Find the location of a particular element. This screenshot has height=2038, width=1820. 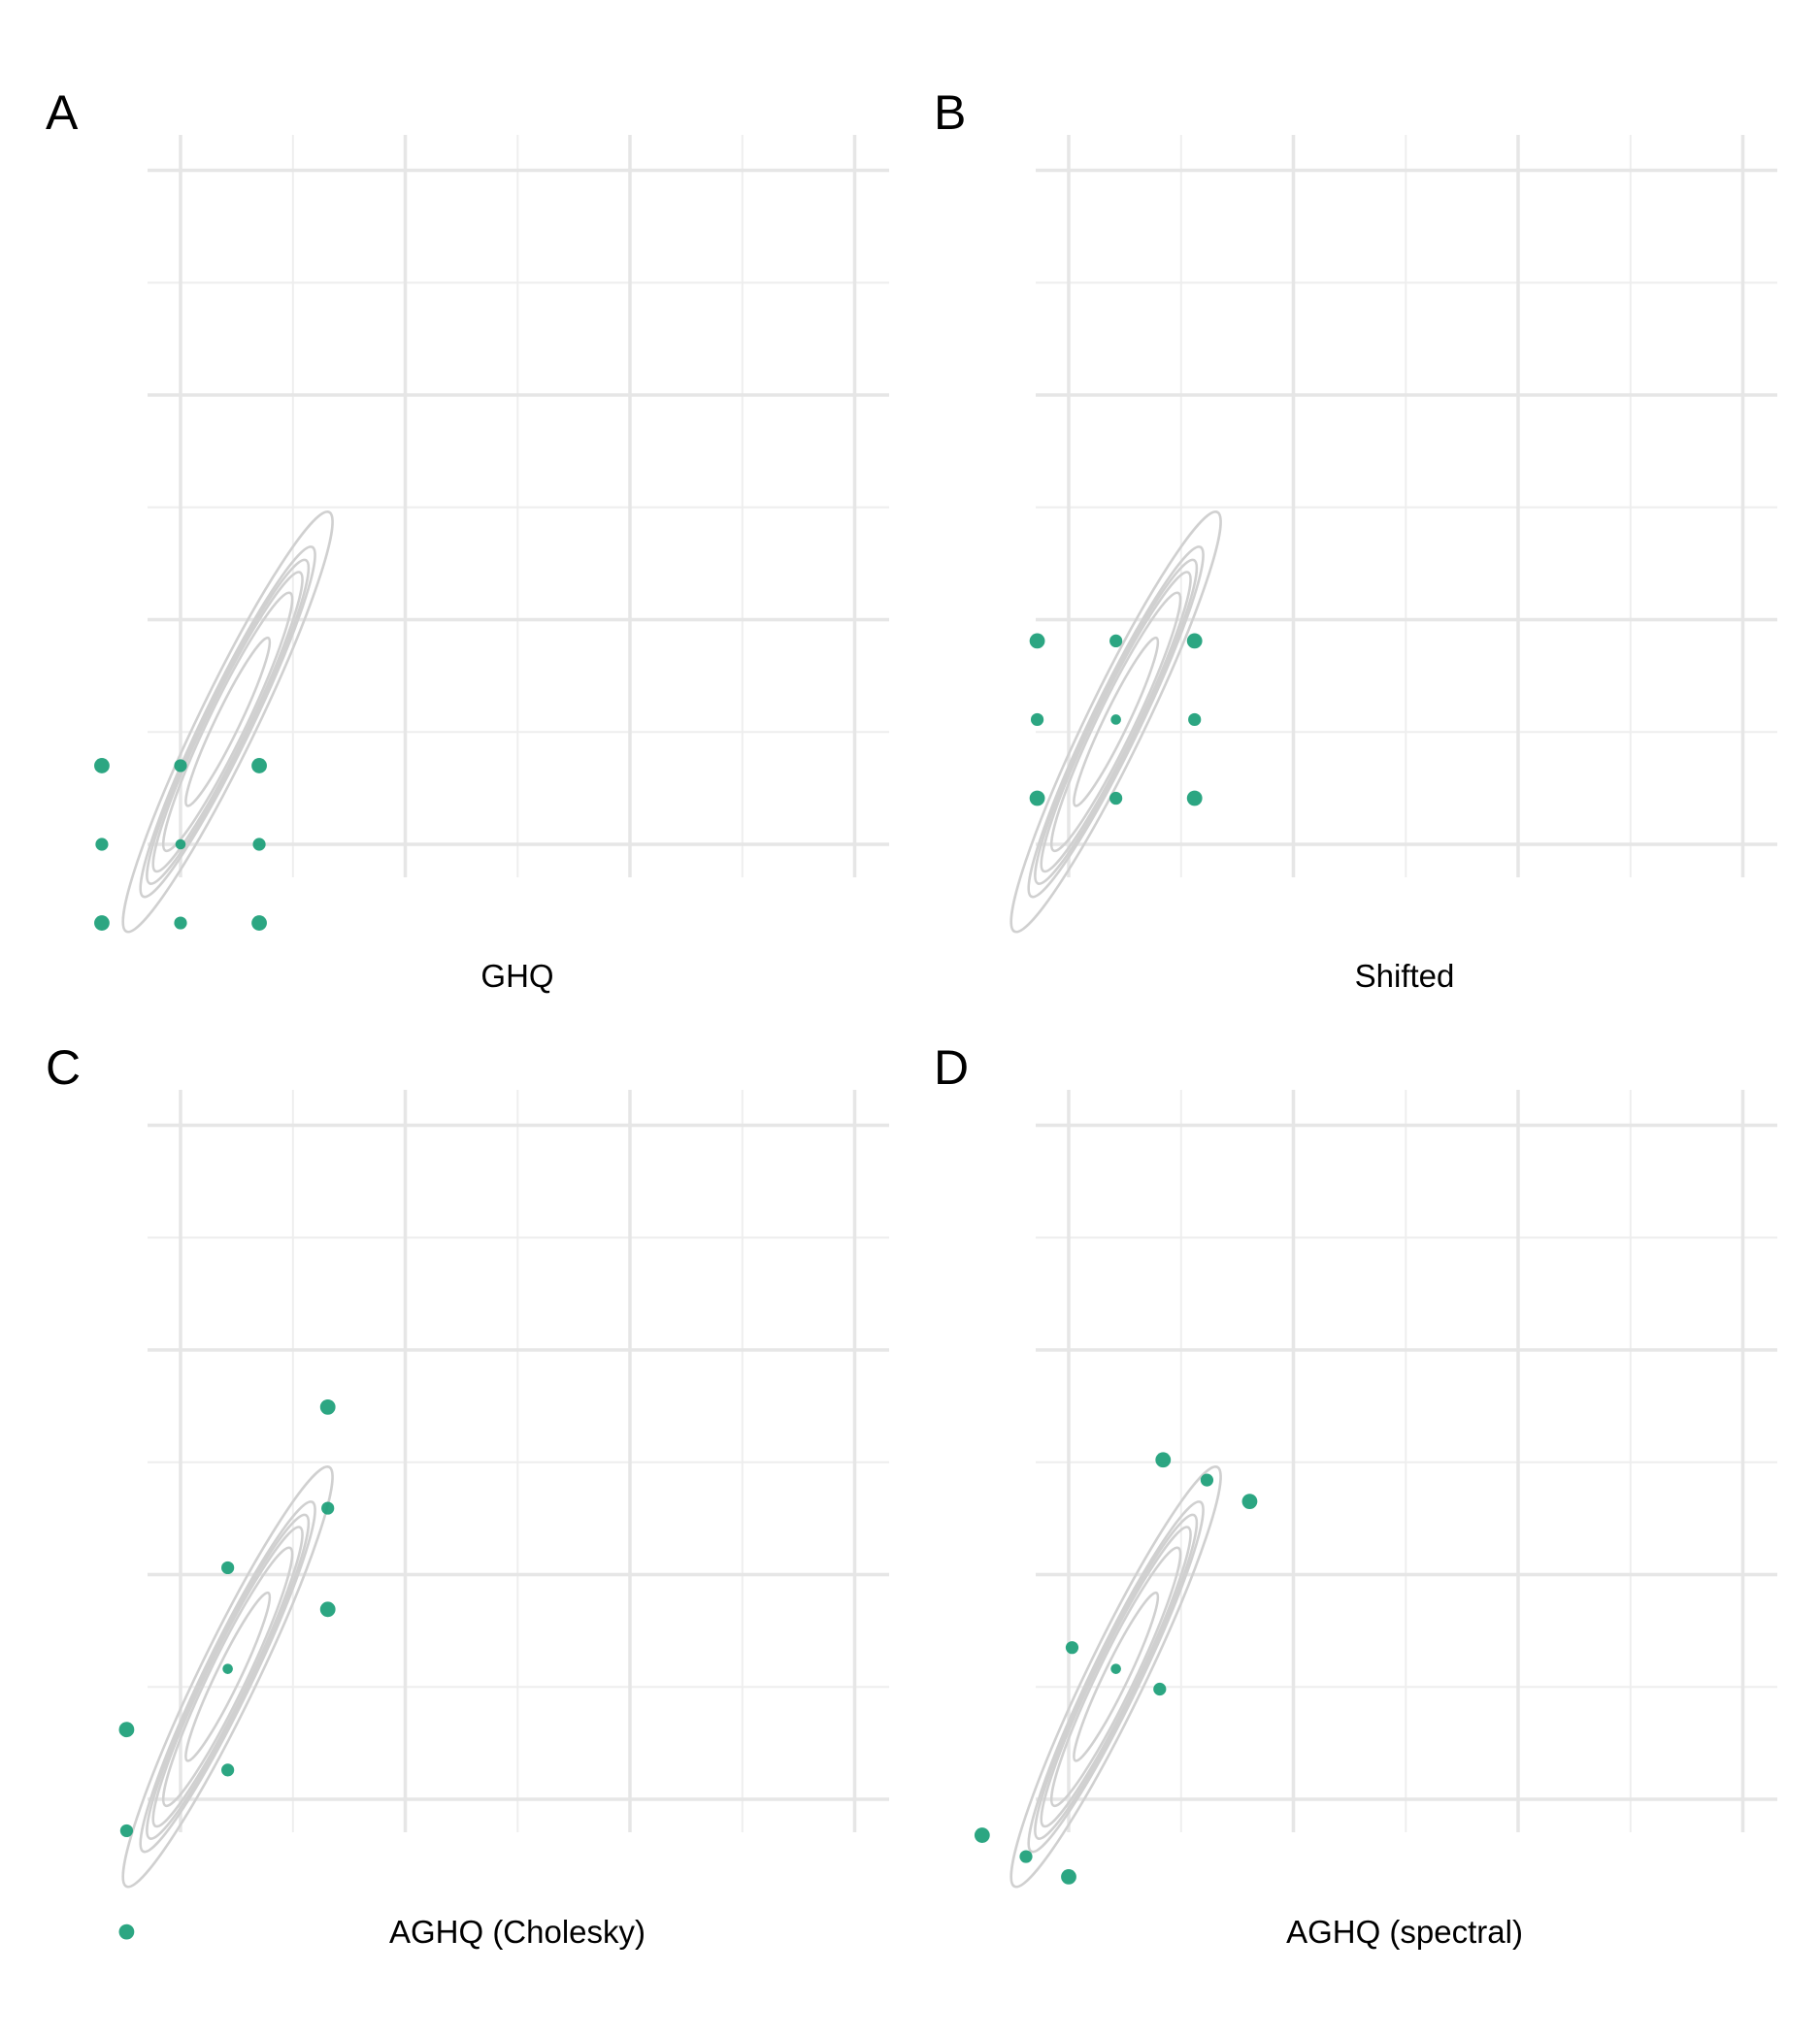

panel-caption-shifted: Shifted is located at coordinates (1405, 976).